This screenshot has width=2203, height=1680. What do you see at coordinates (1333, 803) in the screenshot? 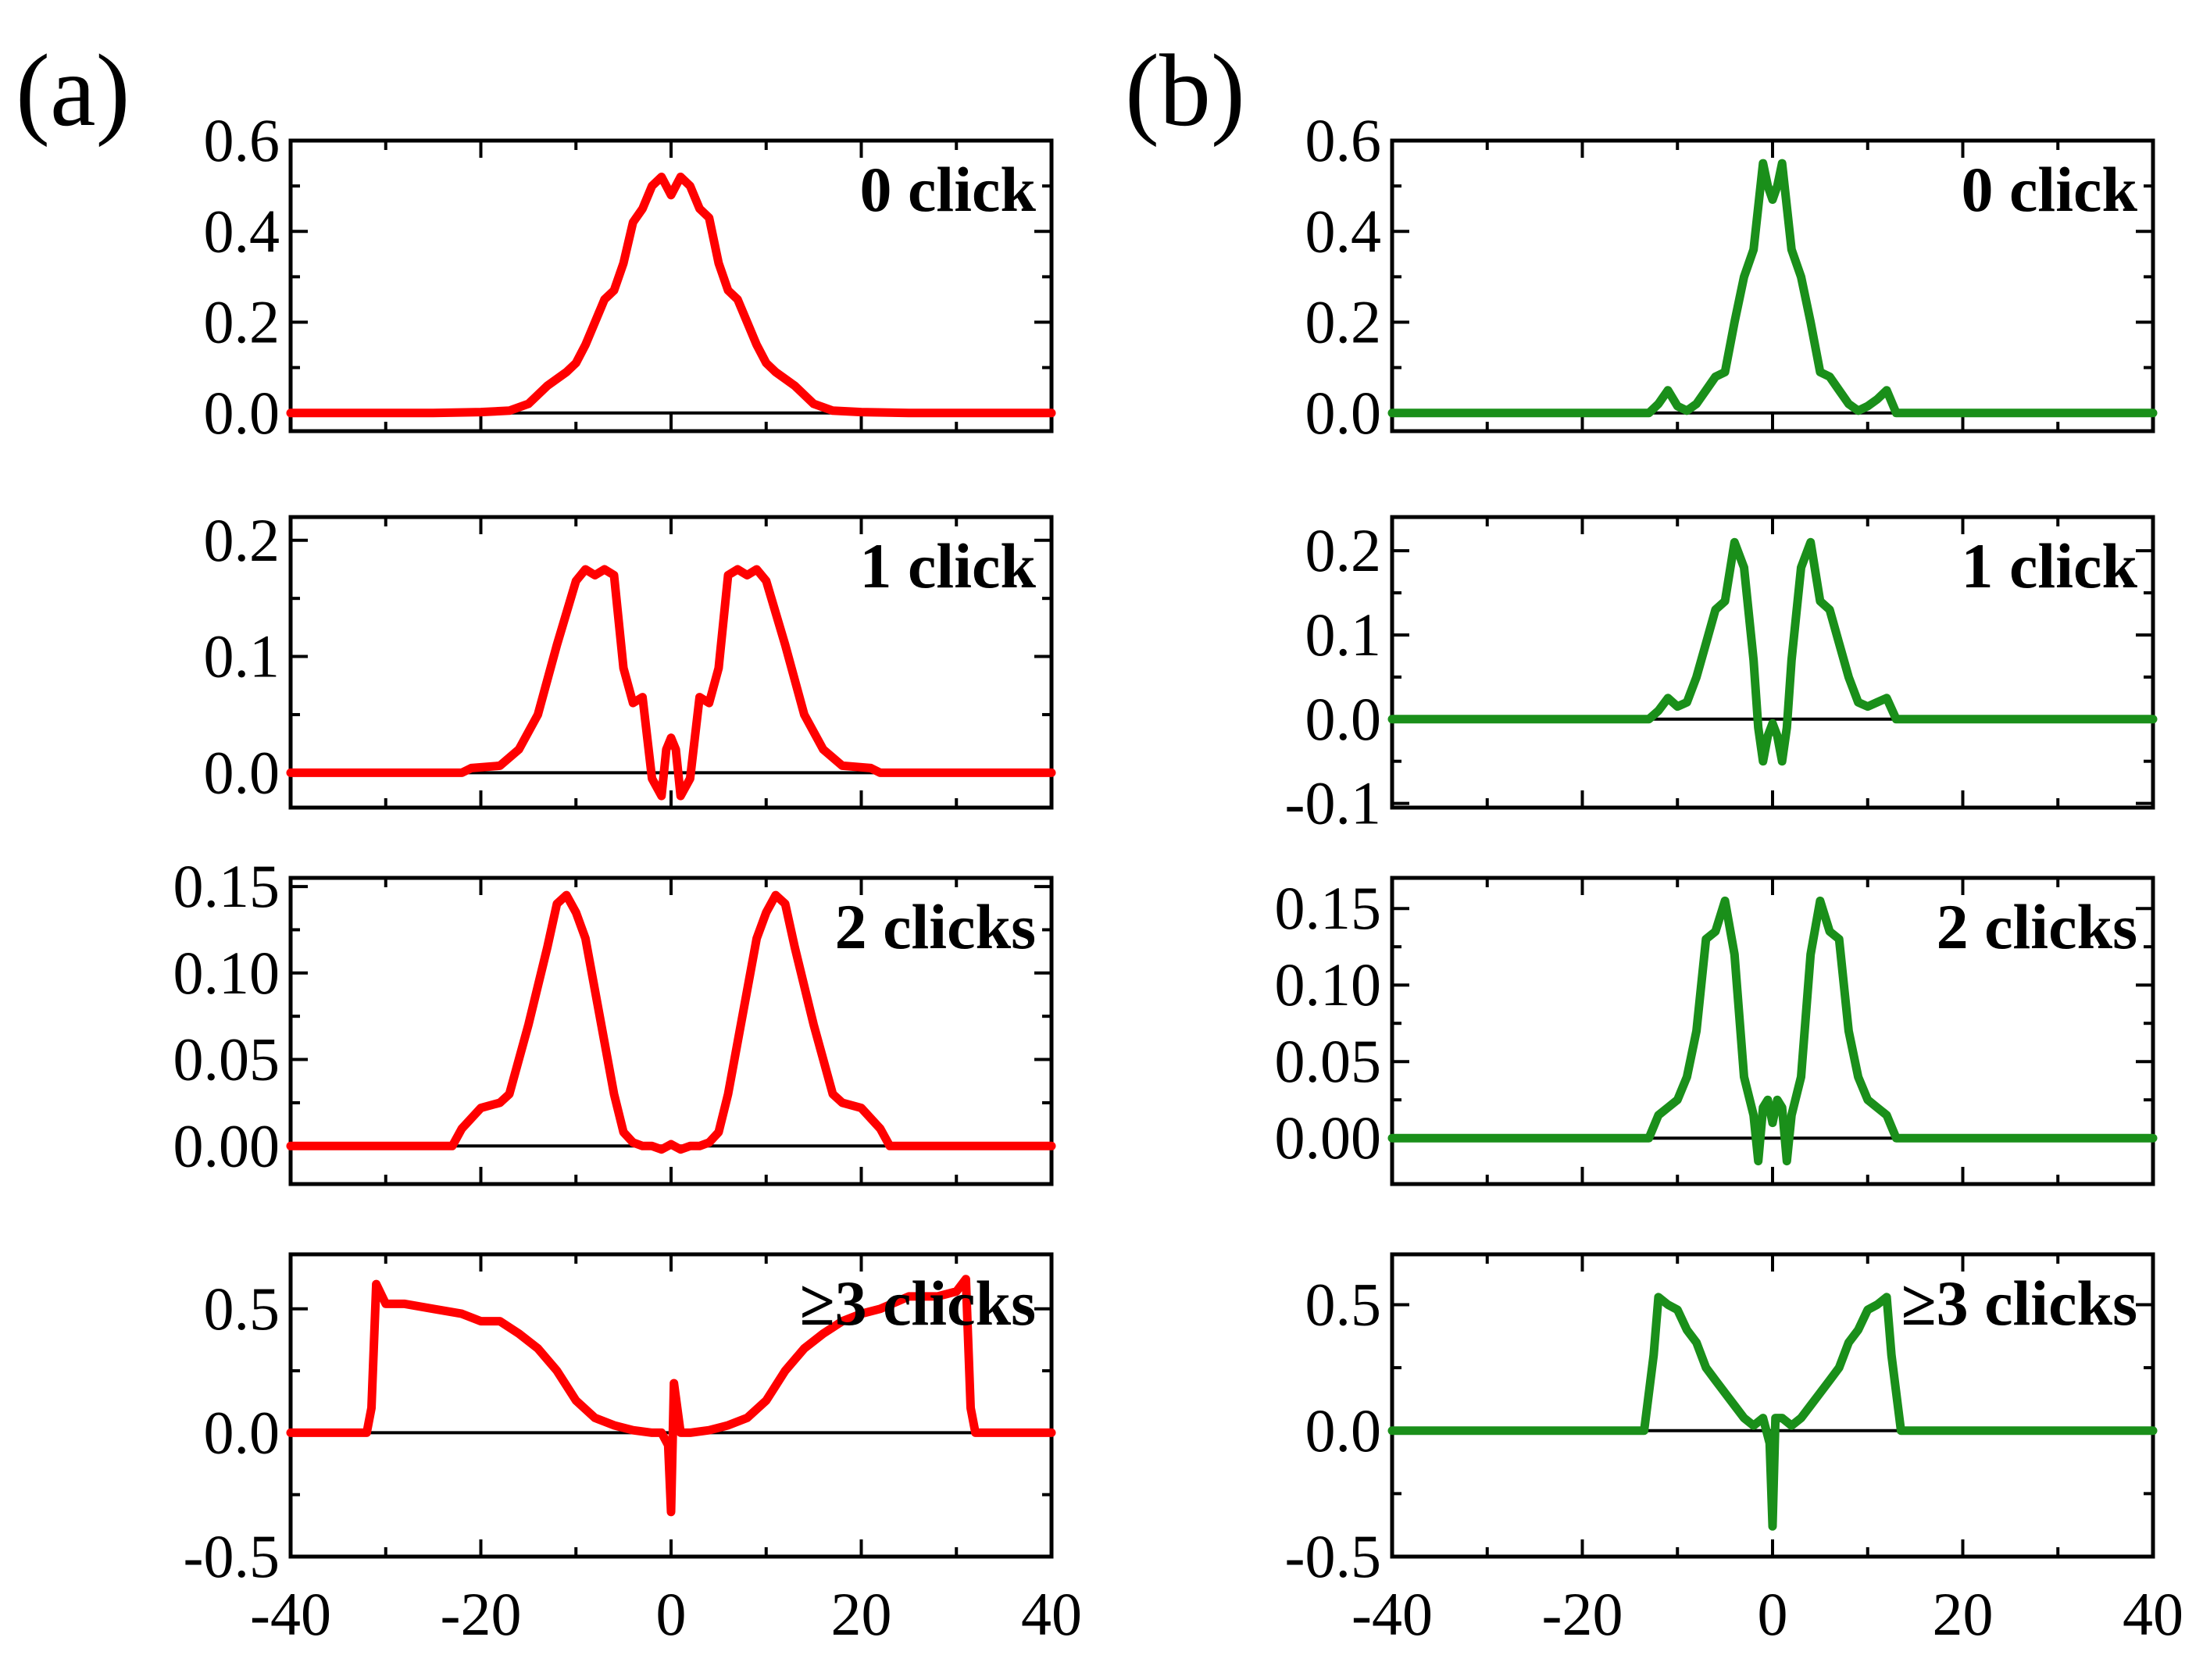
I see `y-tick-label: -0.1` at bounding box center [1333, 803].